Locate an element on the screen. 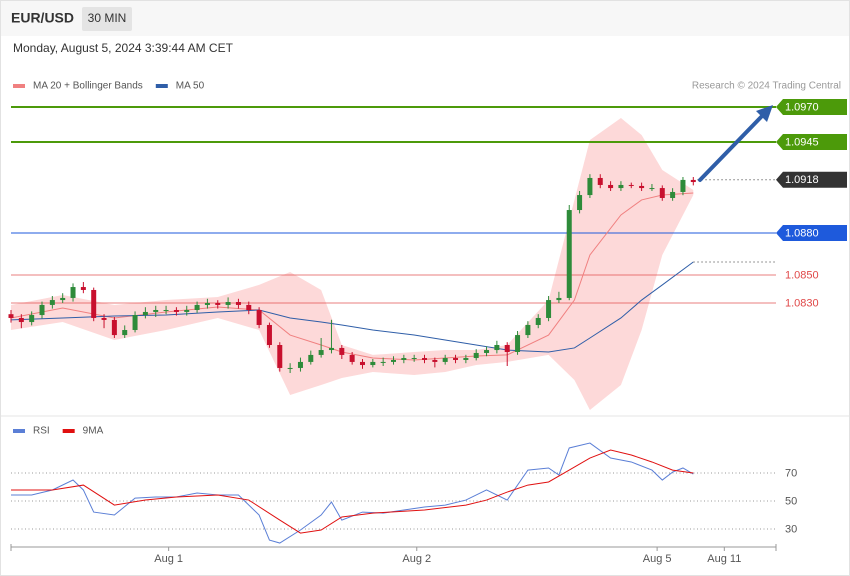 The height and width of the screenshot is (576, 850). level-label: 1.0970 is located at coordinates (802, 107).